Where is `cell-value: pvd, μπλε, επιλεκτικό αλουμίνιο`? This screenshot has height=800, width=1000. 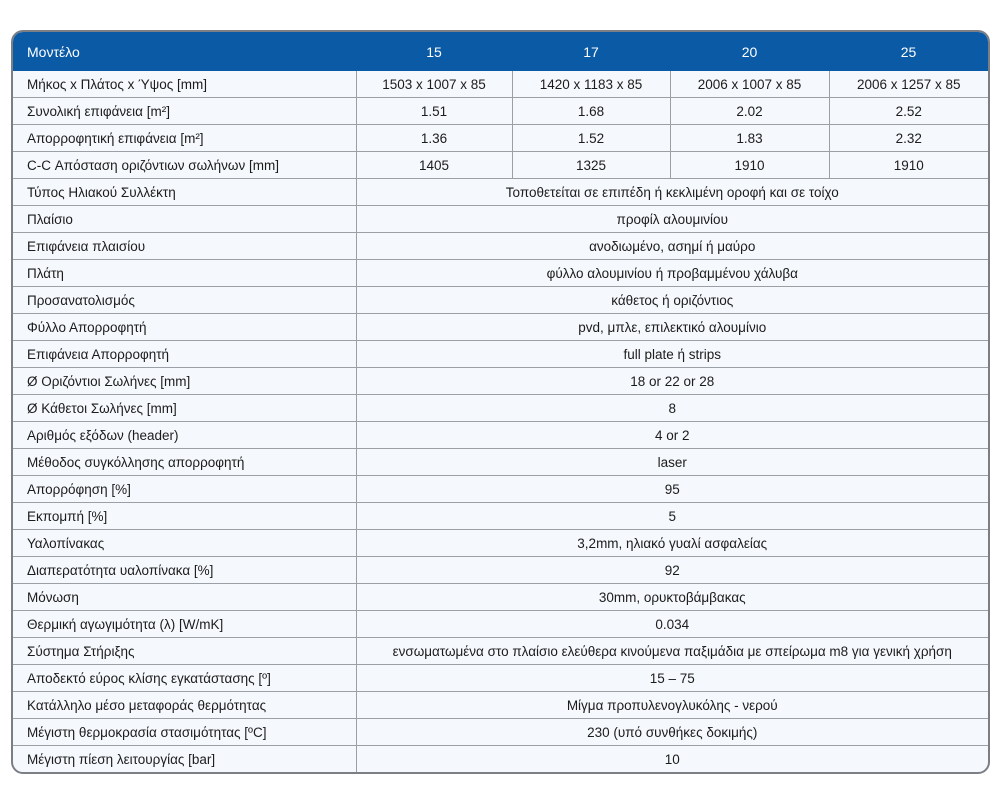 cell-value: pvd, μπλε, επιλεκτικό αλουμίνιο is located at coordinates (671, 327).